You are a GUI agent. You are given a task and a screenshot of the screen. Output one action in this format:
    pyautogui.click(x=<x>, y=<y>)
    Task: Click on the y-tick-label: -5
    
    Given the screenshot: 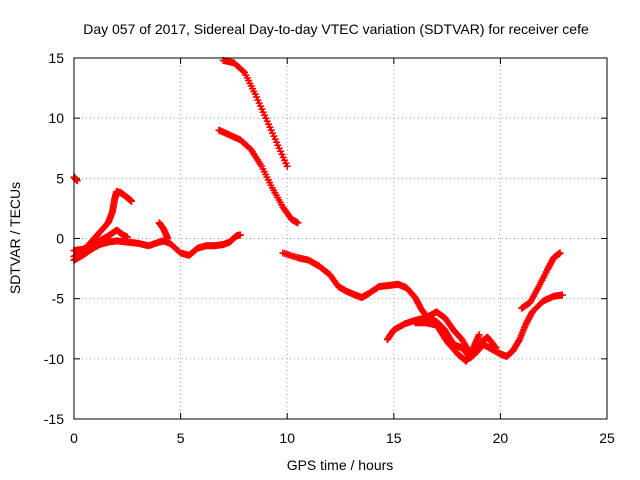 What is the action you would take?
    pyautogui.click(x=58, y=299)
    